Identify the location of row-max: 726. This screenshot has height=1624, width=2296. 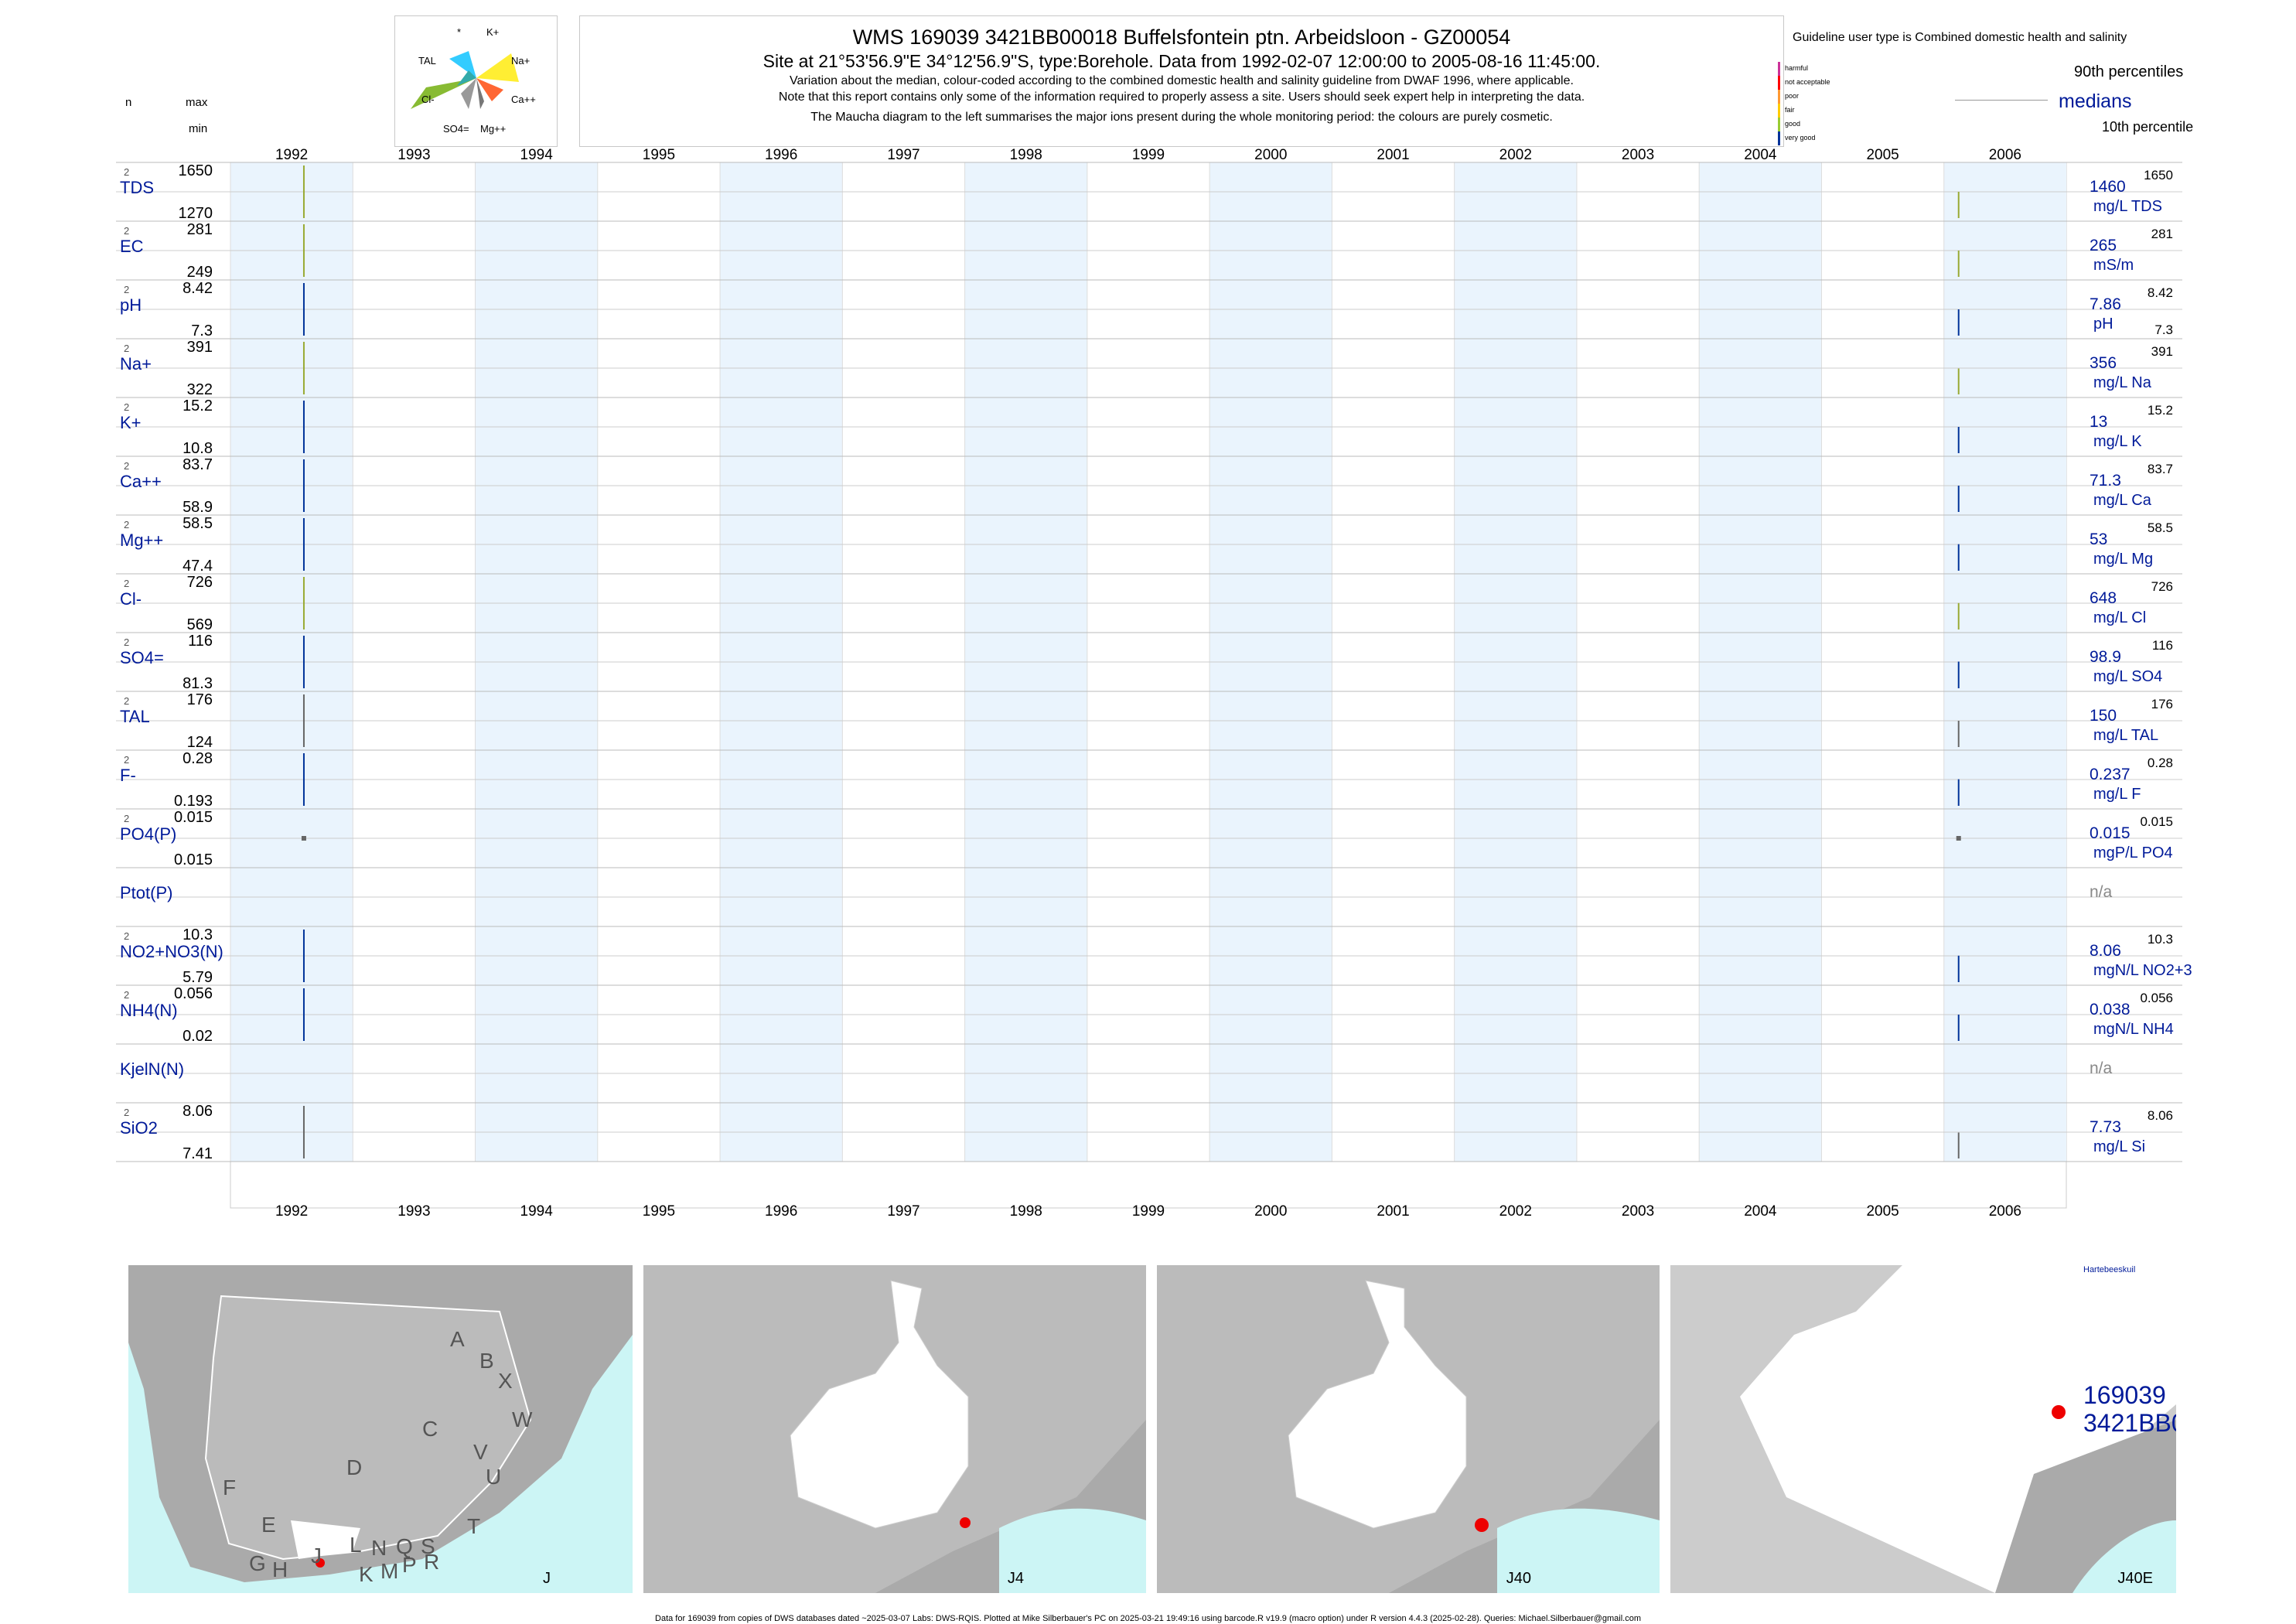
(200, 582).